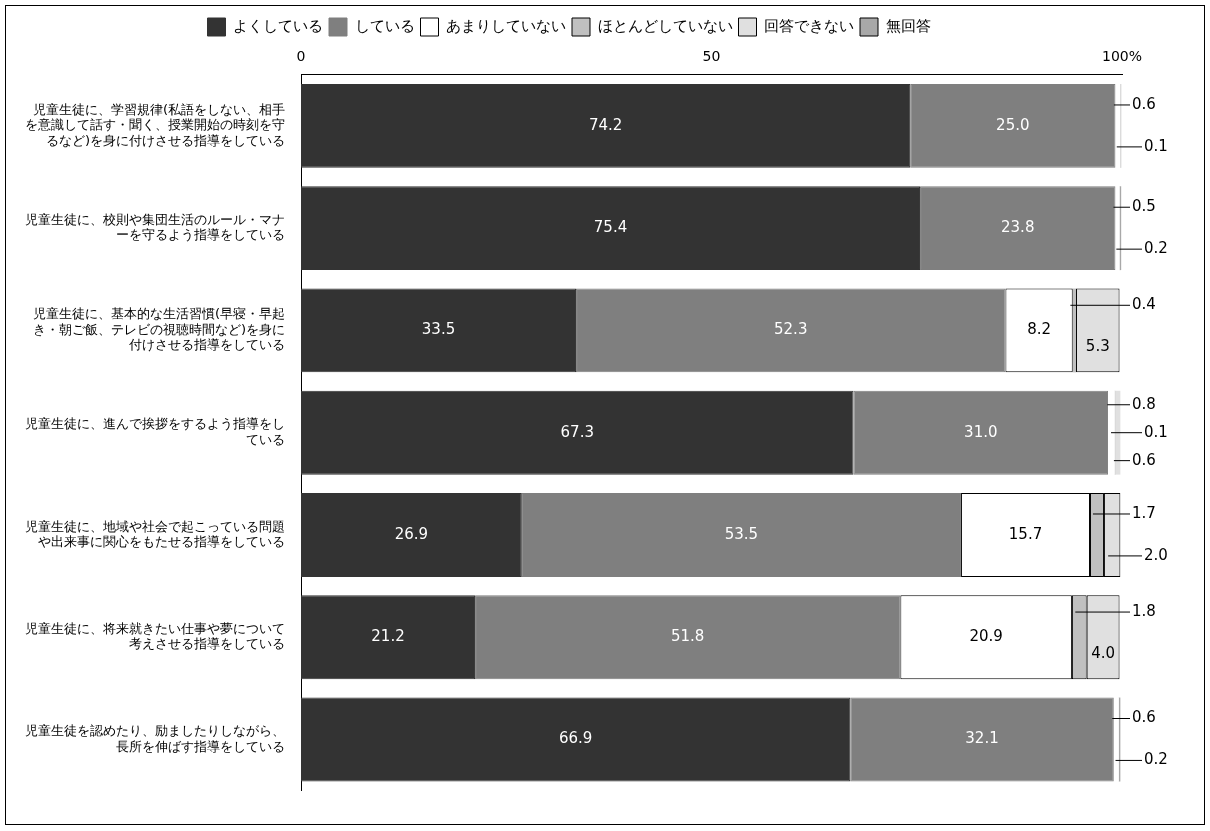 Image resolution: width=1210 pixels, height=831 pixels. What do you see at coordinates (411, 533) in the screenshot?
I see `data-label: 26.9` at bounding box center [411, 533].